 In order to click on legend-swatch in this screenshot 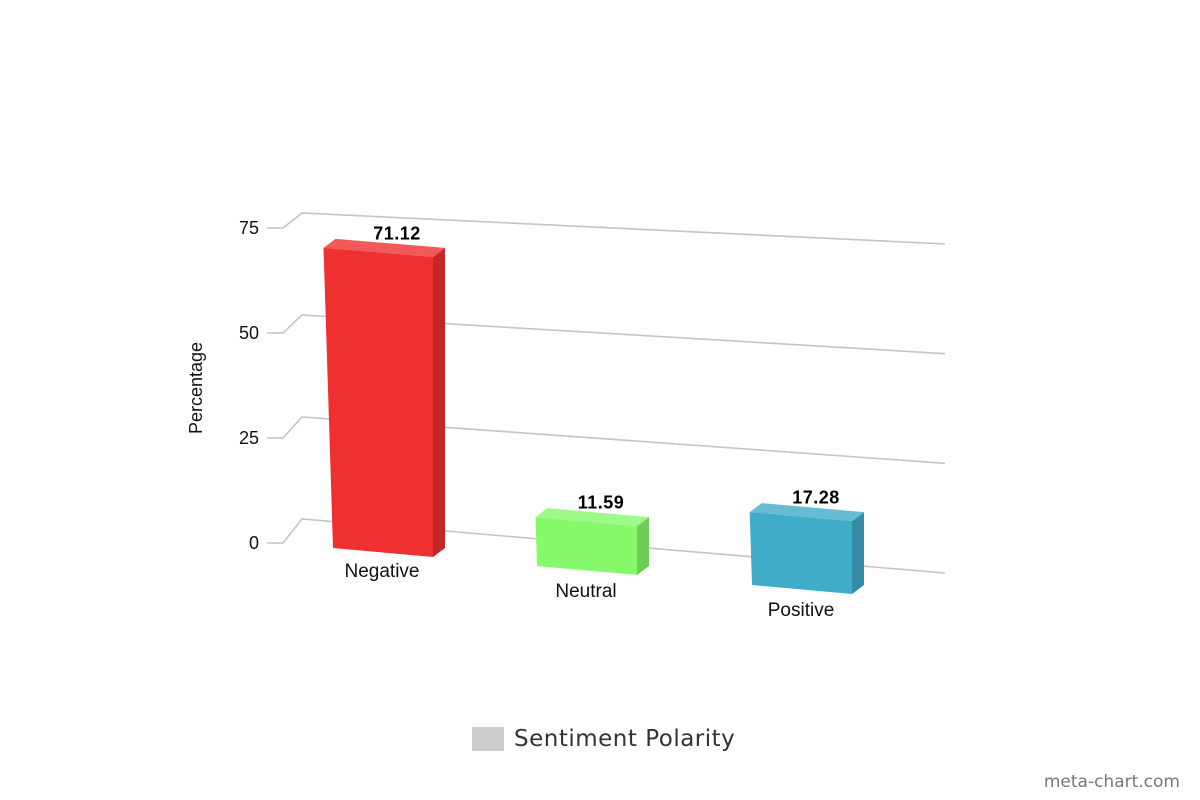, I will do `click(488, 739)`.